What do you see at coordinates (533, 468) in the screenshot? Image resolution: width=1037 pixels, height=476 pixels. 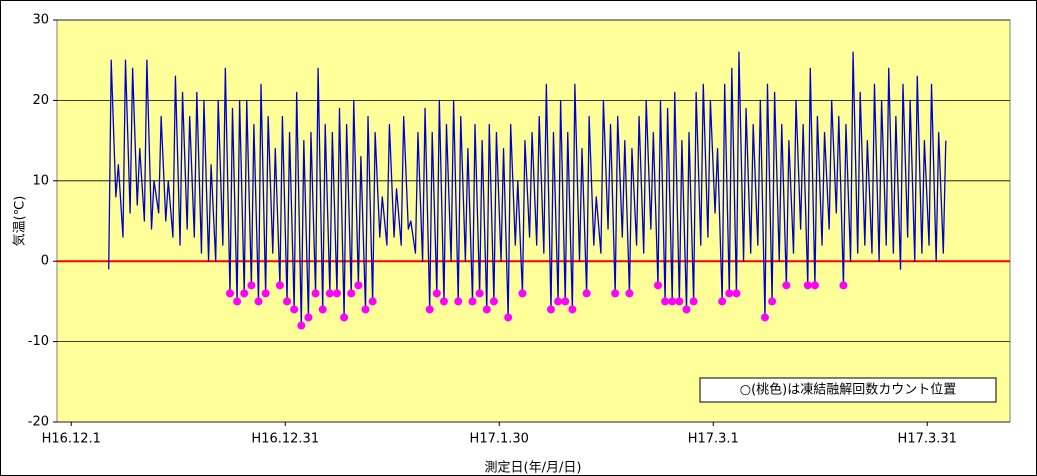 I see `x-axis-label: 測定日(年/月/日)` at bounding box center [533, 468].